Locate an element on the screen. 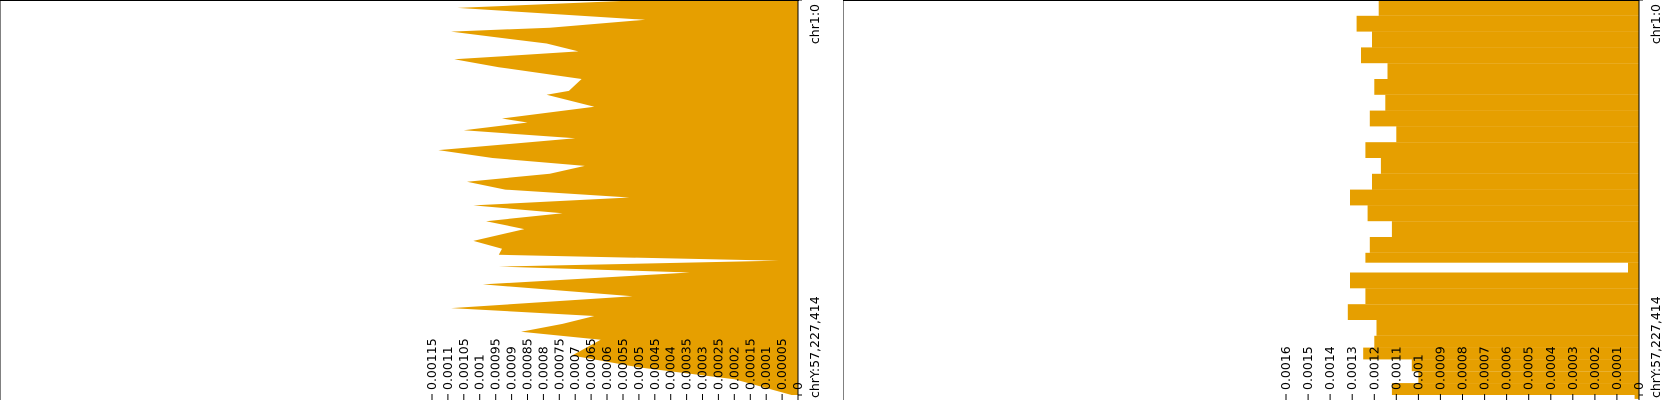 The width and height of the screenshot is (1670, 404). value-tick-label: 0.00055 is located at coordinates (622, 364).